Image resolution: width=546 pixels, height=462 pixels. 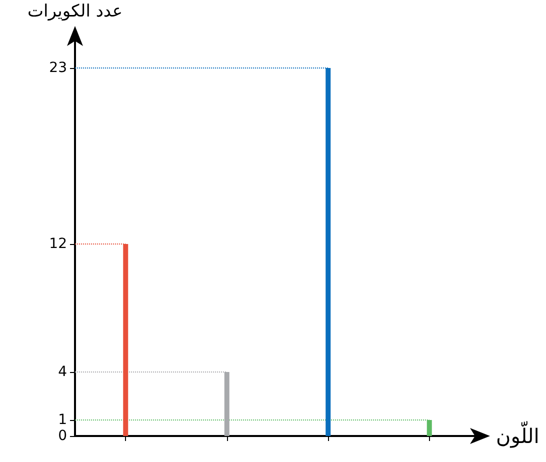 I want to click on y-tick-label: 0, so click(x=62, y=436).